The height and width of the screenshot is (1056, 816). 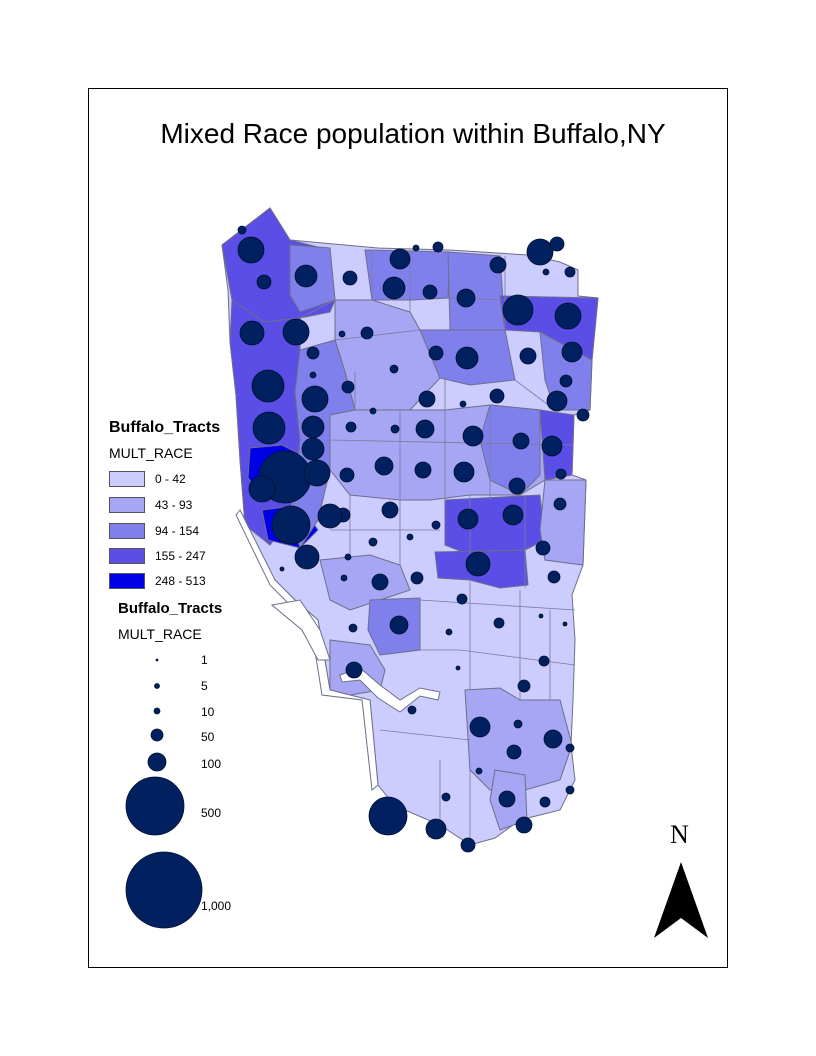 What do you see at coordinates (150, 505) in the screenshot?
I see `legend-class-2: 43 - 93` at bounding box center [150, 505].